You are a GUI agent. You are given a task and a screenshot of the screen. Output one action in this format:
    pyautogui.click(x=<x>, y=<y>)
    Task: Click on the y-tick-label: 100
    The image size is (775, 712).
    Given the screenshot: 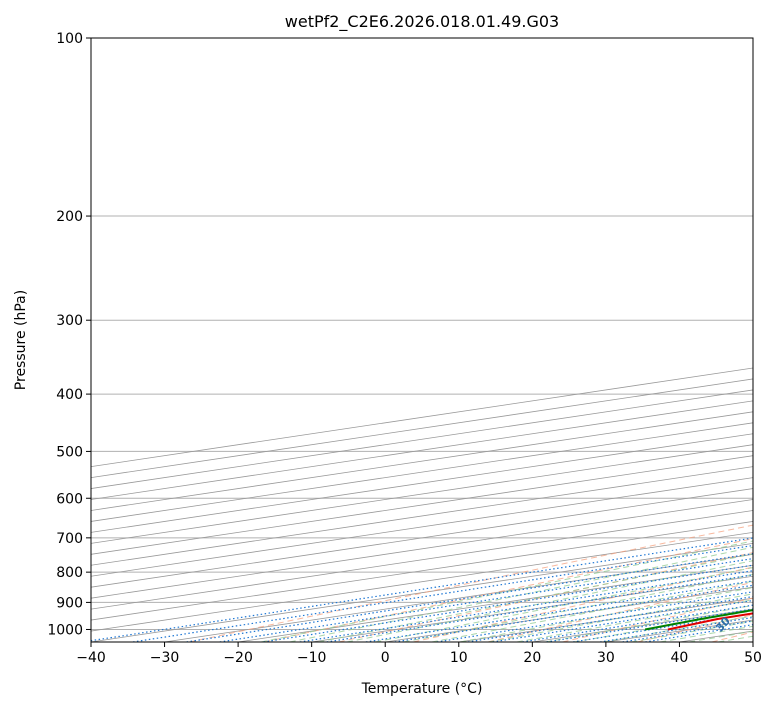 What is the action you would take?
    pyautogui.click(x=69, y=39)
    